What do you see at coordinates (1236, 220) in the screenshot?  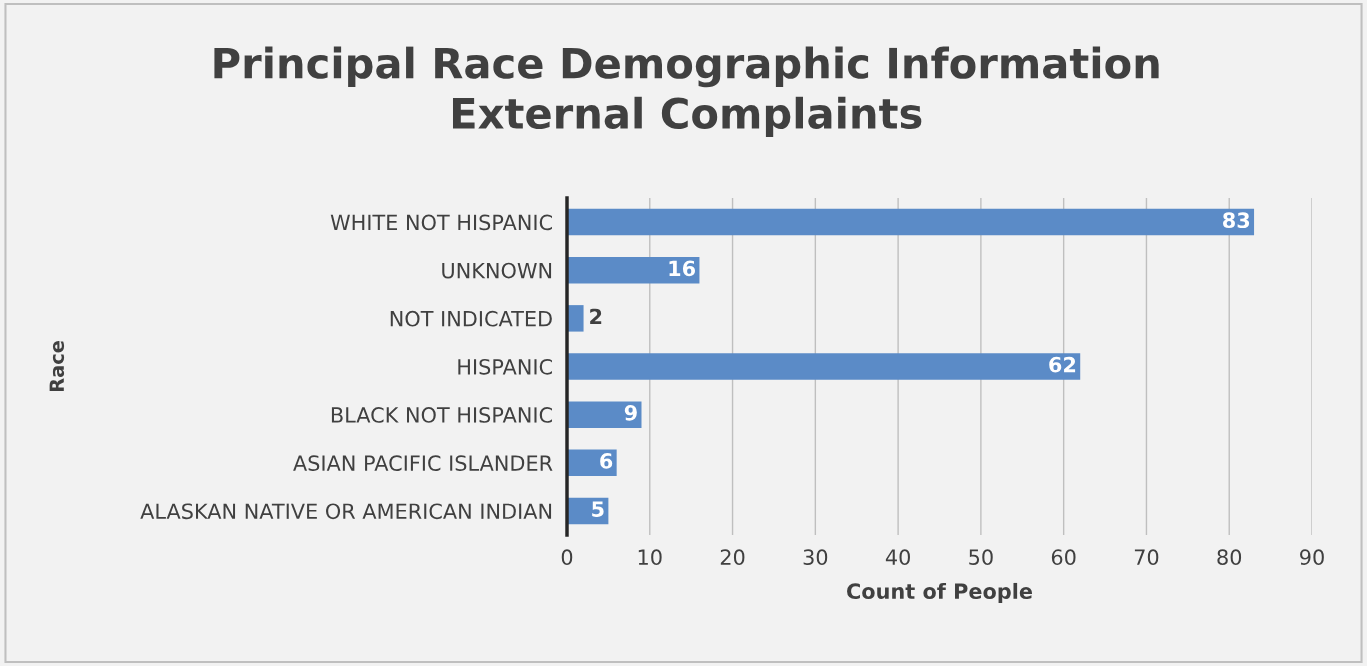 I see `data-label: 83` at bounding box center [1236, 220].